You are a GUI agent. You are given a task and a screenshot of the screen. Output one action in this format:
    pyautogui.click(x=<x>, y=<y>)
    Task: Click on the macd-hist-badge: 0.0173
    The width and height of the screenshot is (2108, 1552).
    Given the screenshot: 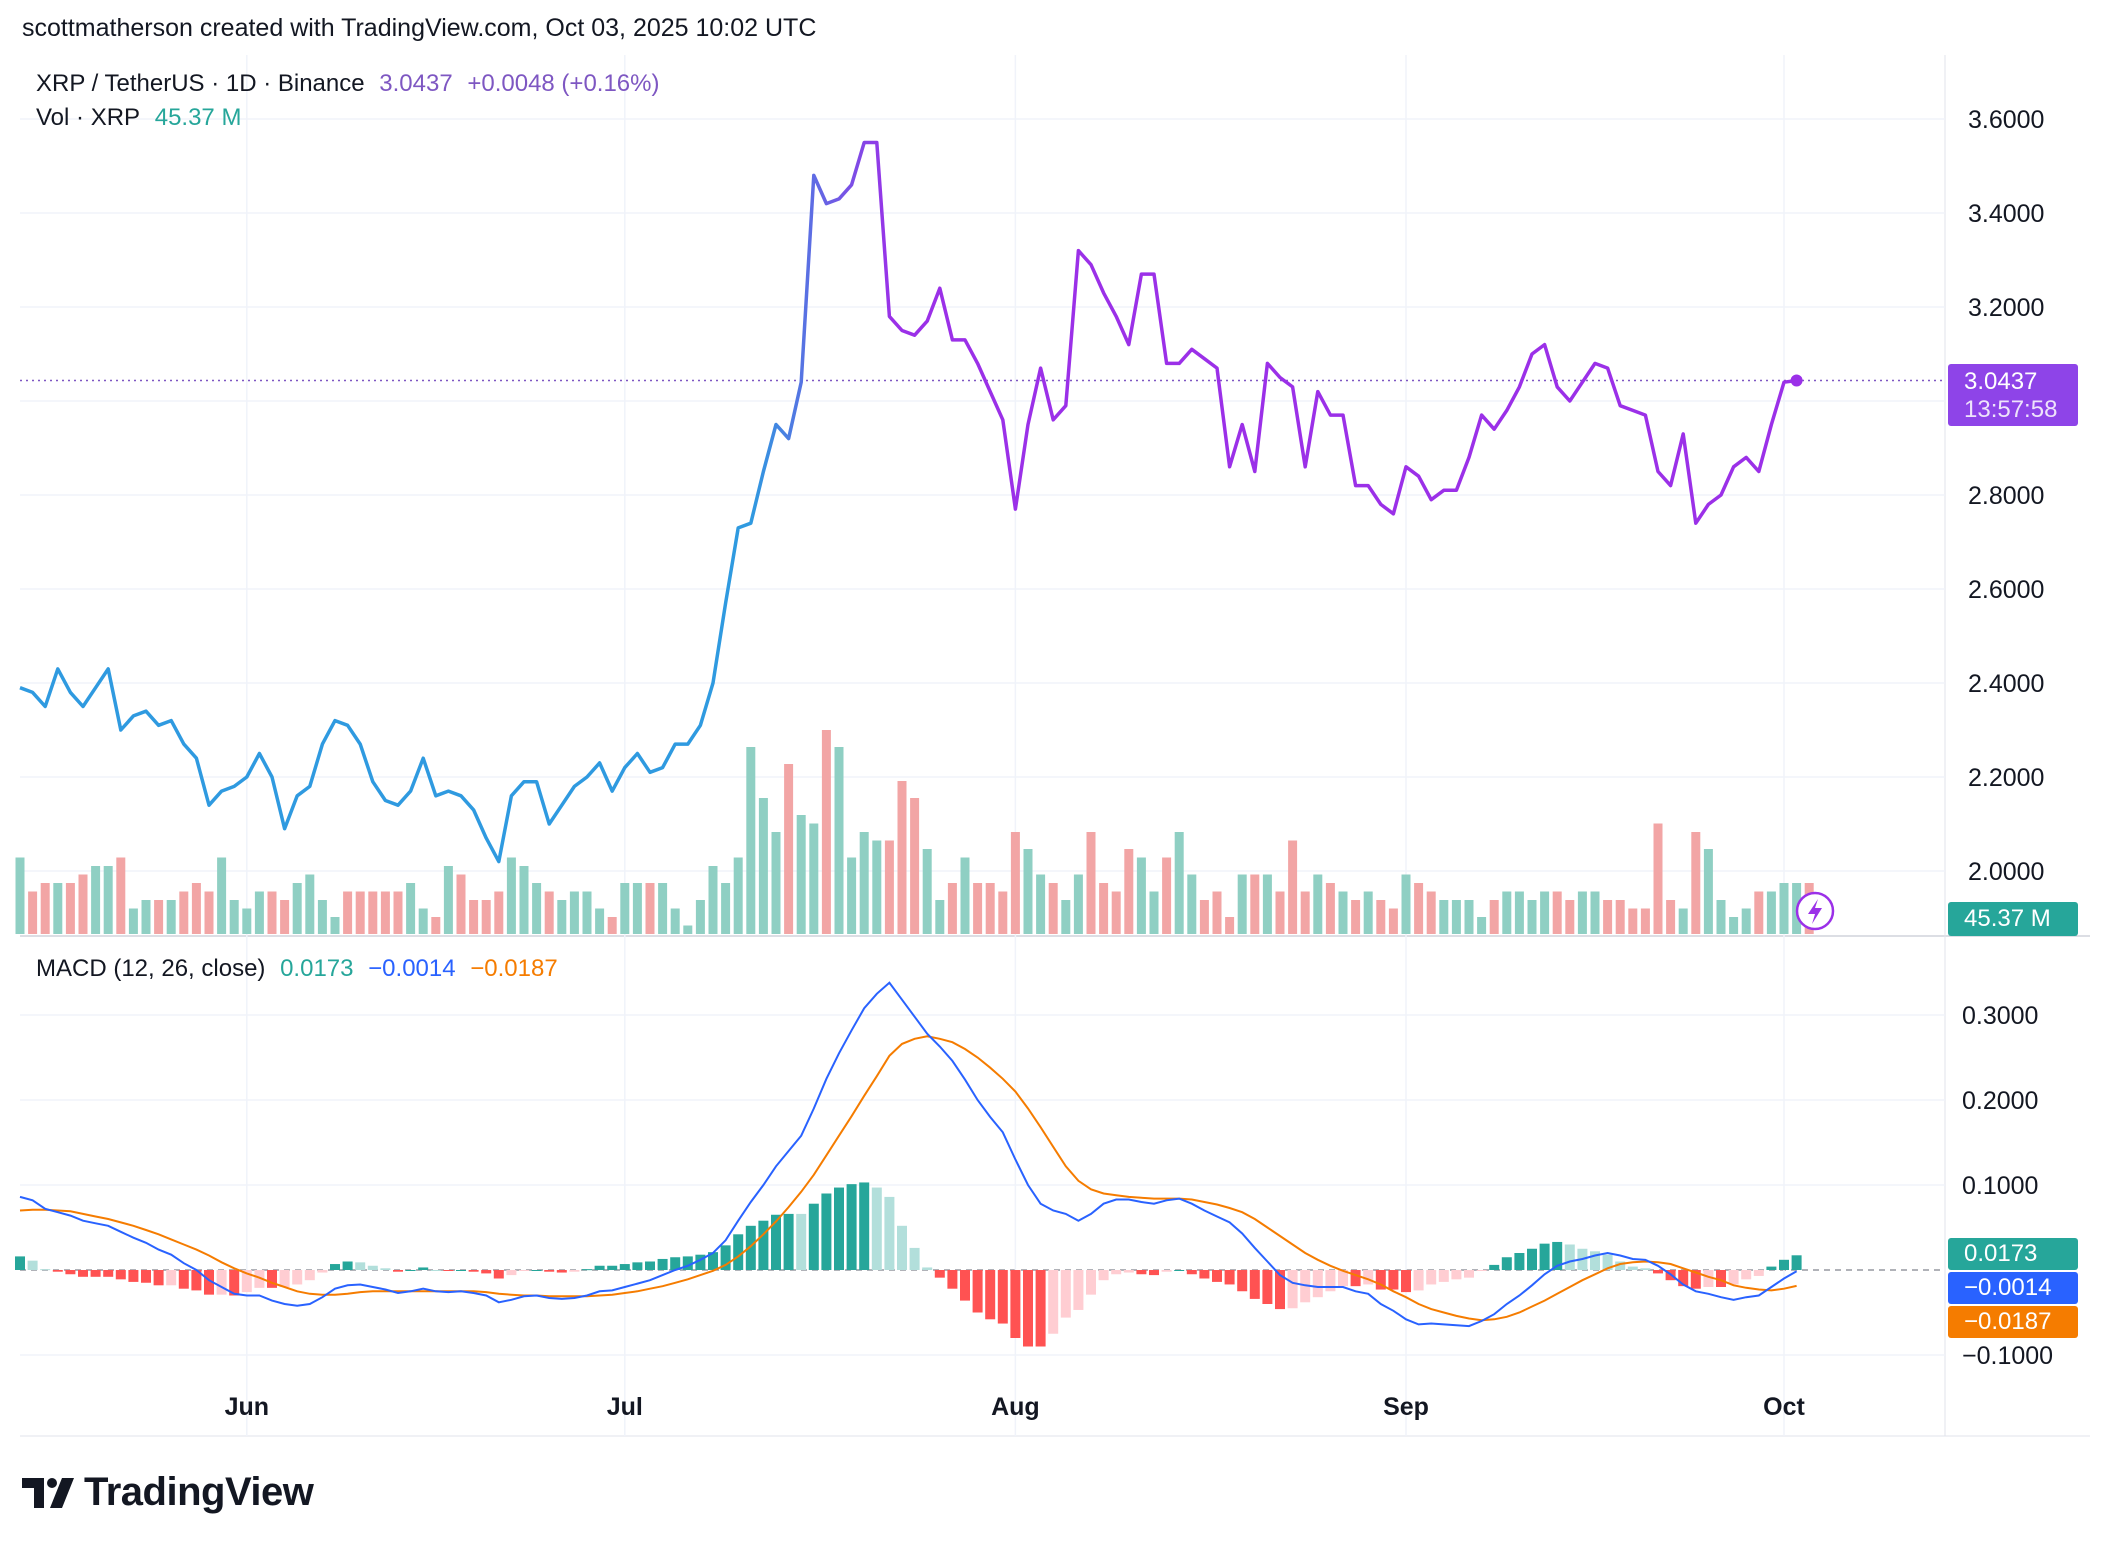 What is the action you would take?
    pyautogui.click(x=2013, y=1254)
    